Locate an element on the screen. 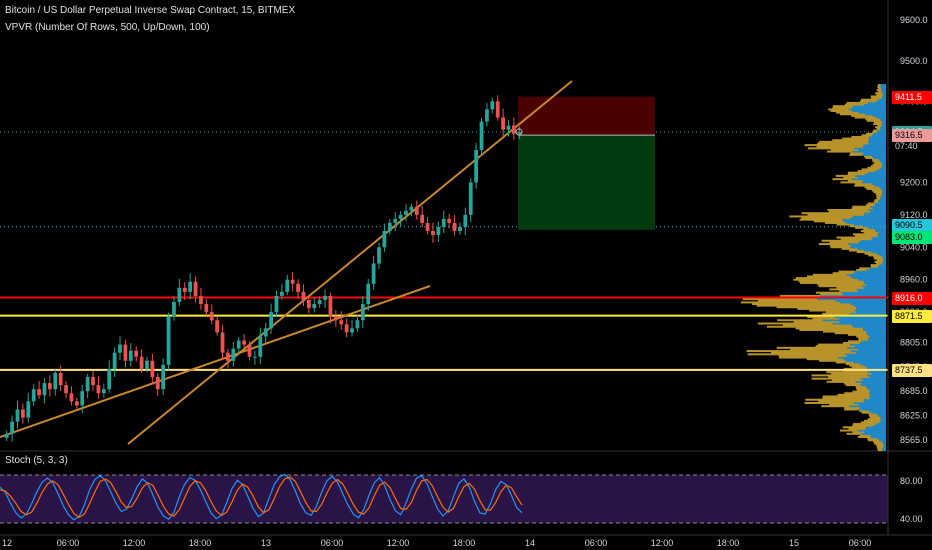 The height and width of the screenshot is (550, 932). time-tick: 15 is located at coordinates (794, 543).